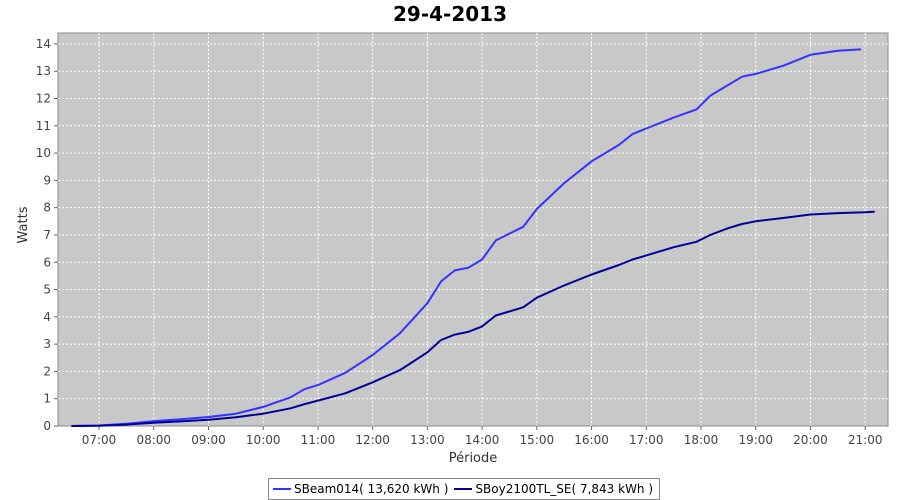  What do you see at coordinates (43, 153) in the screenshot?
I see `y-tick-label: 10` at bounding box center [43, 153].